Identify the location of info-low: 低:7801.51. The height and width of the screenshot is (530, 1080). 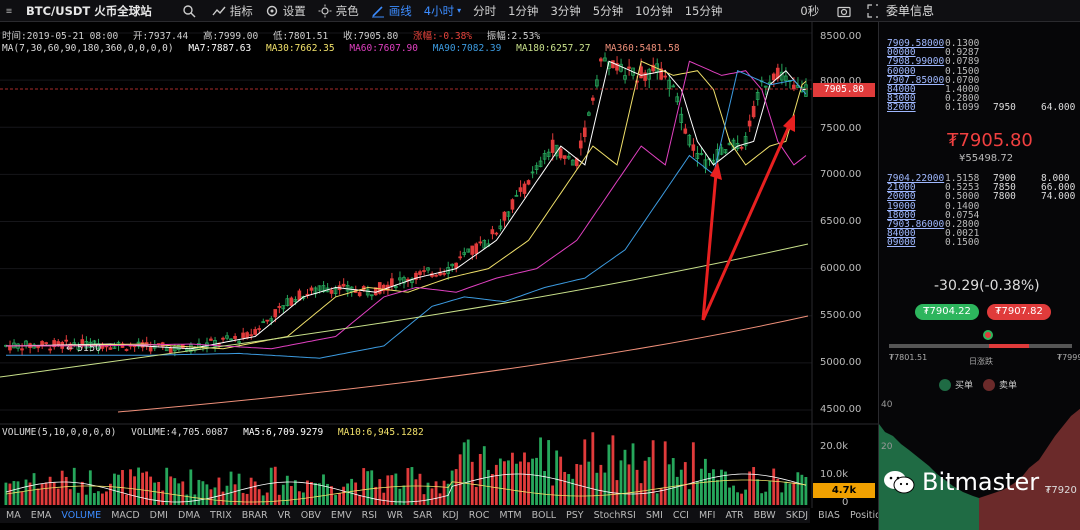
(300, 36).